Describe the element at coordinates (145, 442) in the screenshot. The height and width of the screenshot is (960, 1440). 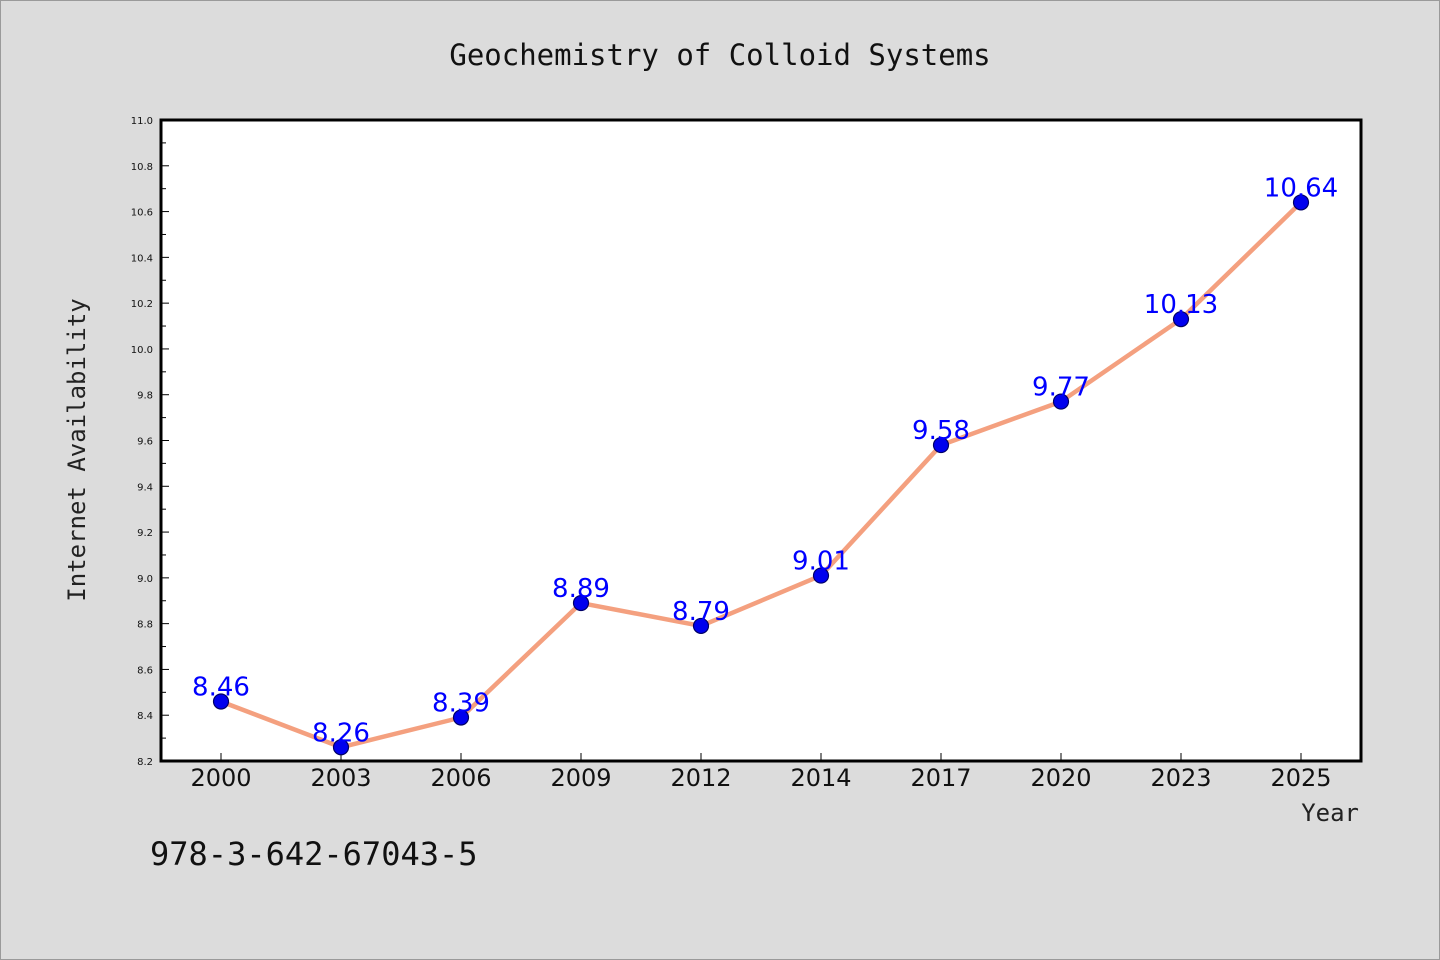
I see `y-tick-label: 9.6` at that location.